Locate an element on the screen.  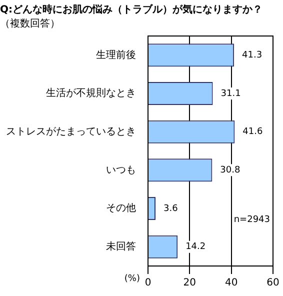
x-tick-label: 0 is located at coordinates (148, 283).